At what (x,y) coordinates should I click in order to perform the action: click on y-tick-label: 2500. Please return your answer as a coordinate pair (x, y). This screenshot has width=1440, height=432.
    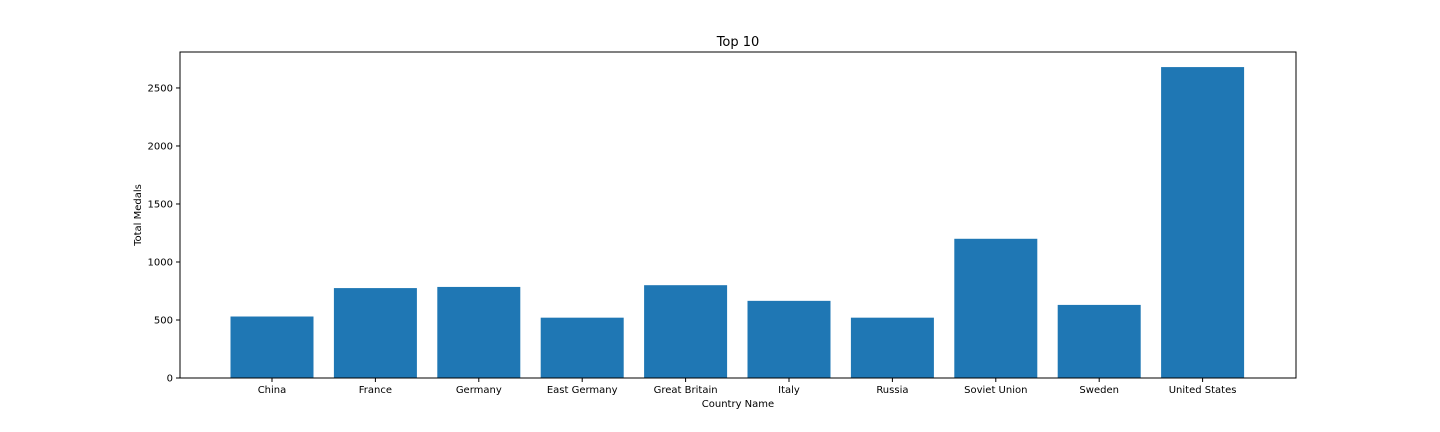
    Looking at the image, I should click on (160, 88).